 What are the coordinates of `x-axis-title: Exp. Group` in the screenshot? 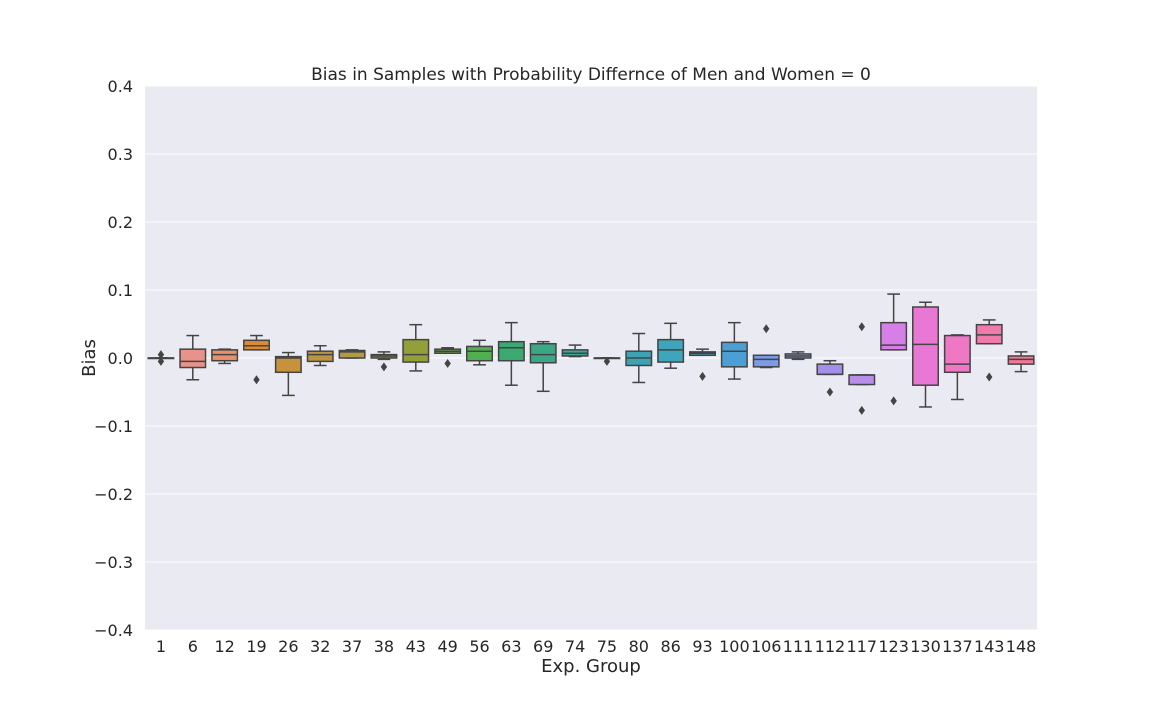 It's located at (591, 666).